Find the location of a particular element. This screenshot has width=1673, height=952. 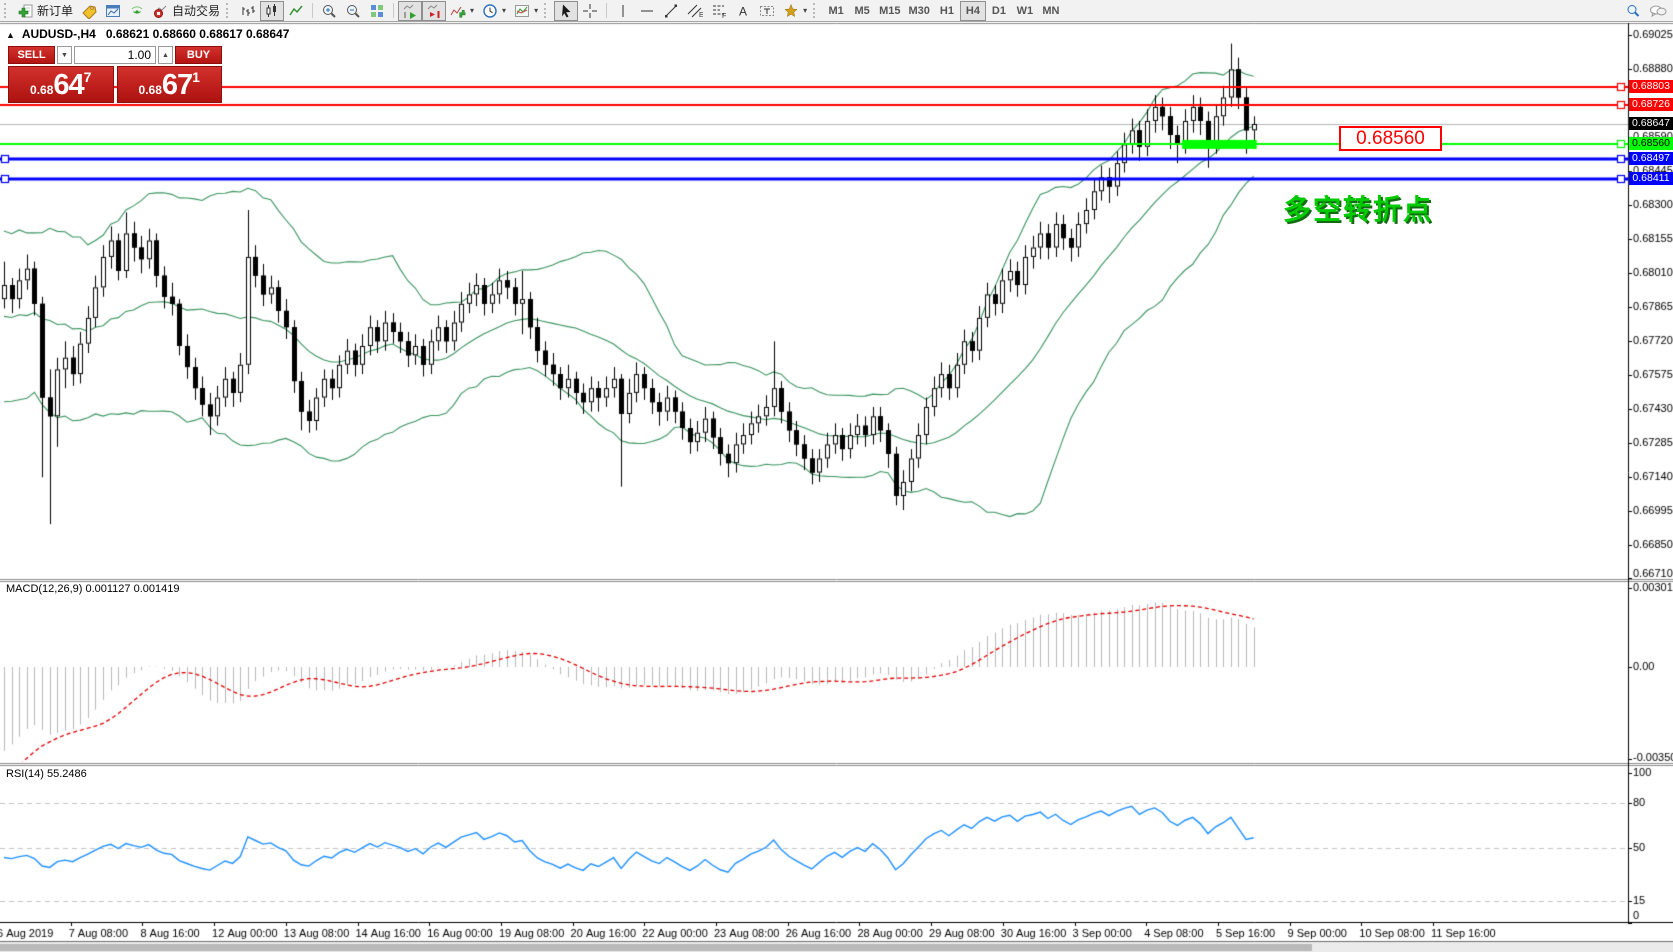

timeframe-m1-button: M1 is located at coordinates (836, 11).